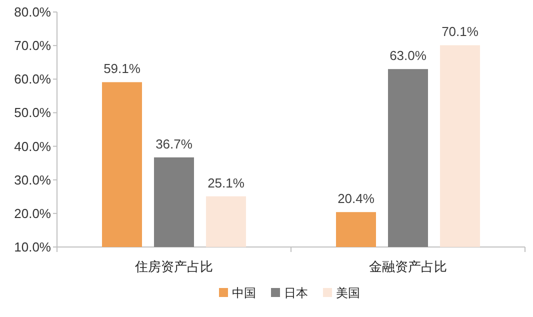 This screenshot has width=533, height=317. Describe the element at coordinates (33, 247) in the screenshot. I see `y-tick-label: 10.0%` at that location.